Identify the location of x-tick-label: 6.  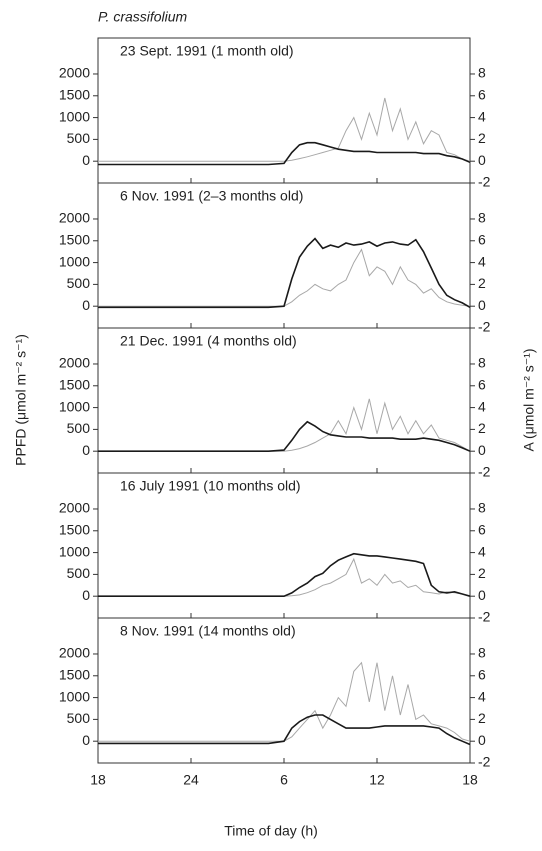
(284, 780).